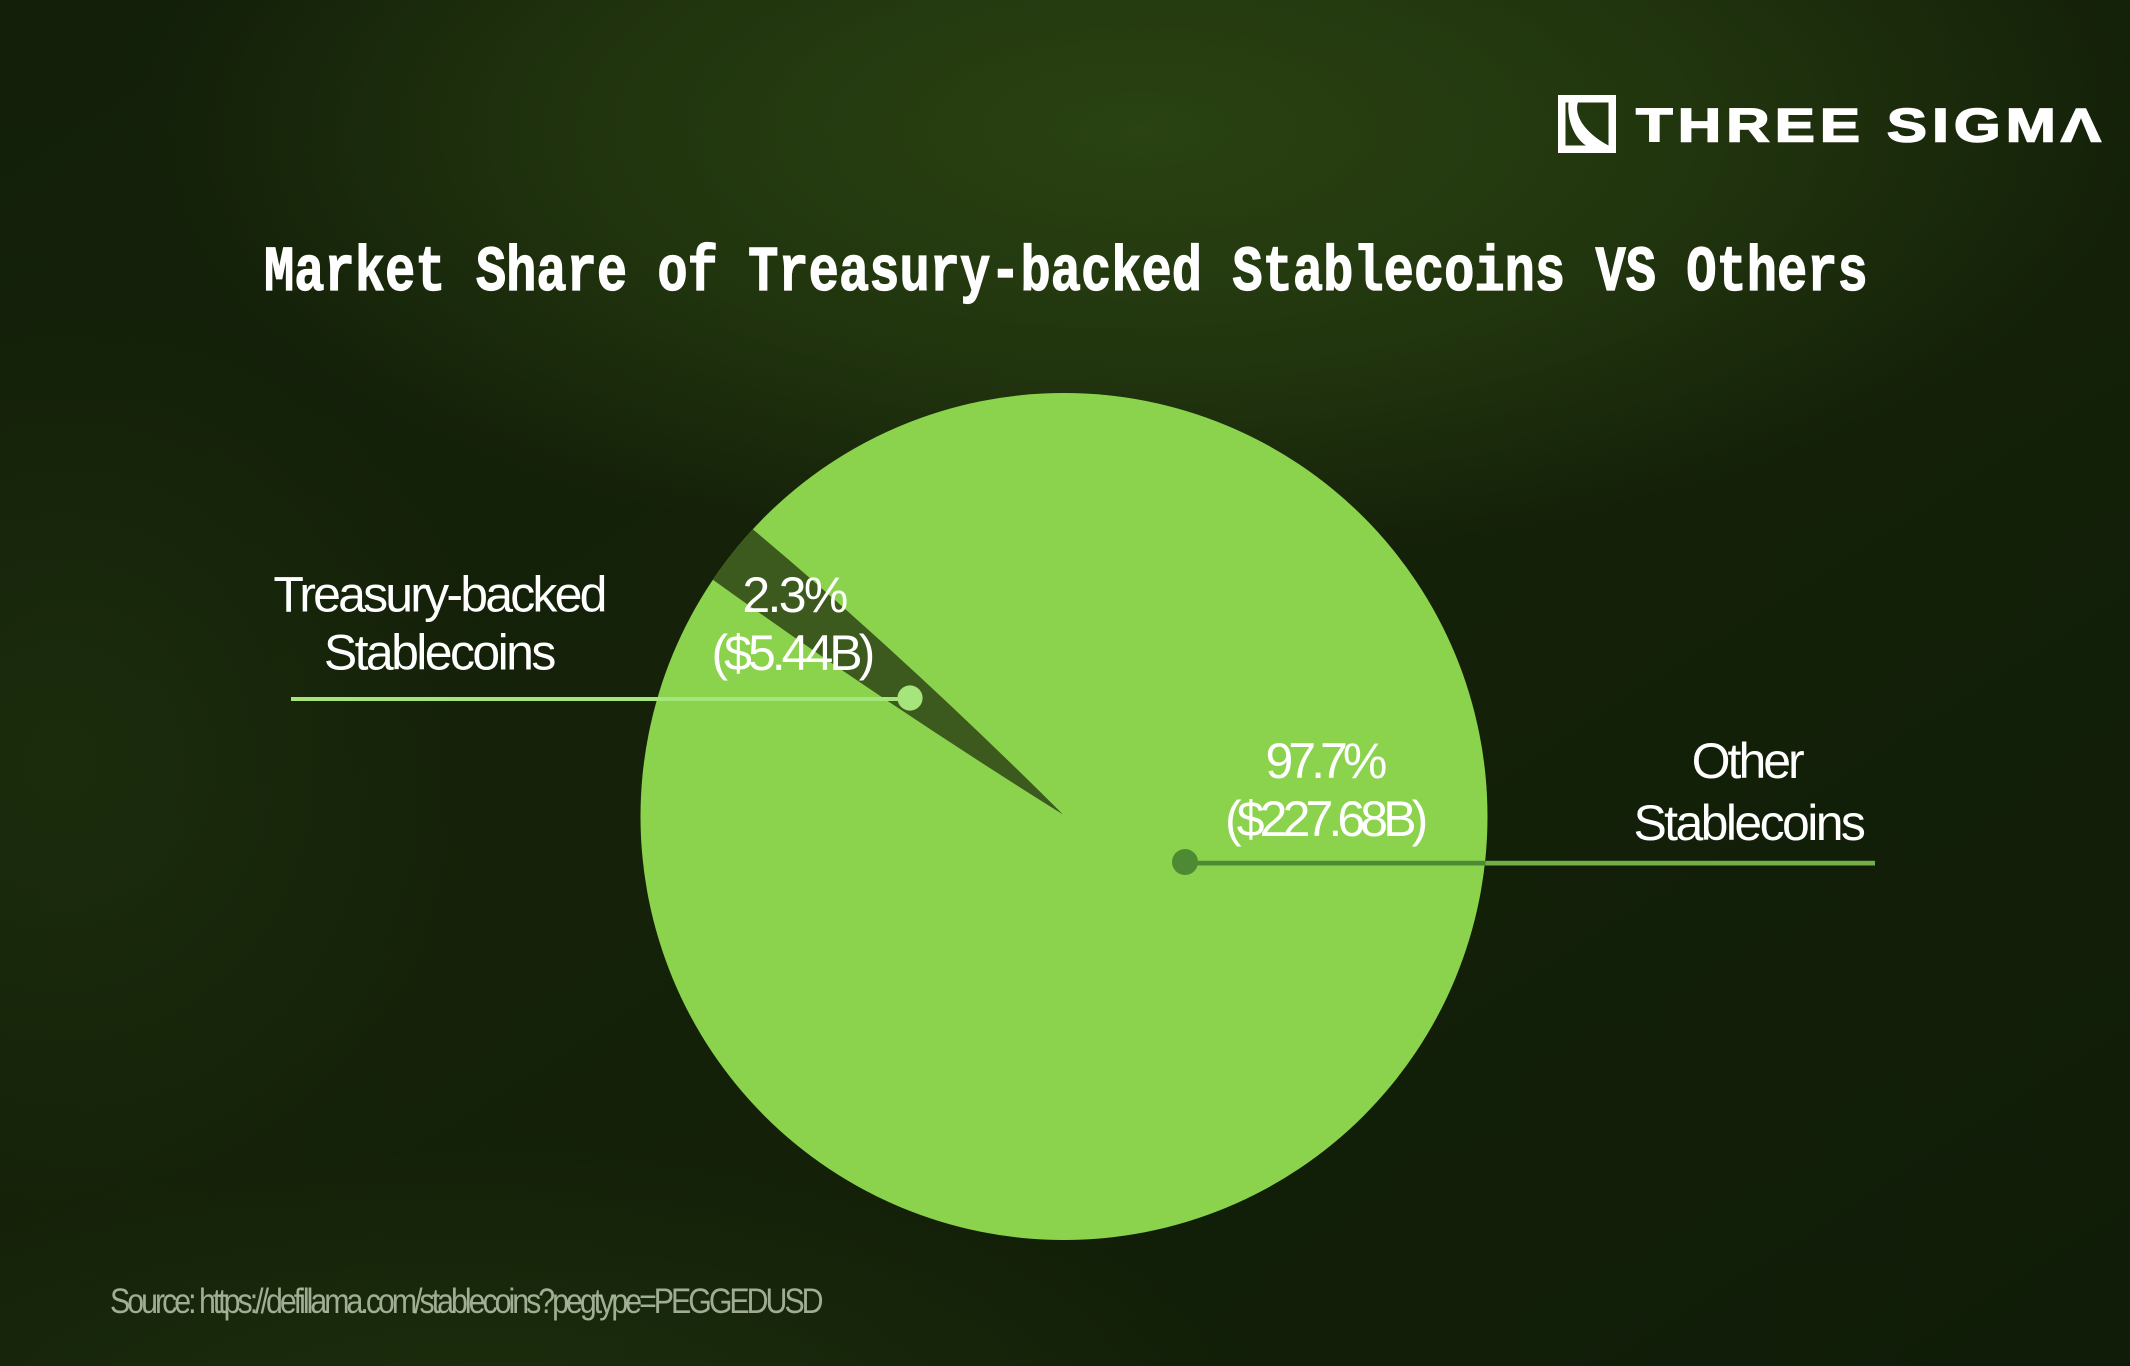 The image size is (2130, 1366). Describe the element at coordinates (794, 595) in the screenshot. I see `svg-text: 2.3%` at that location.